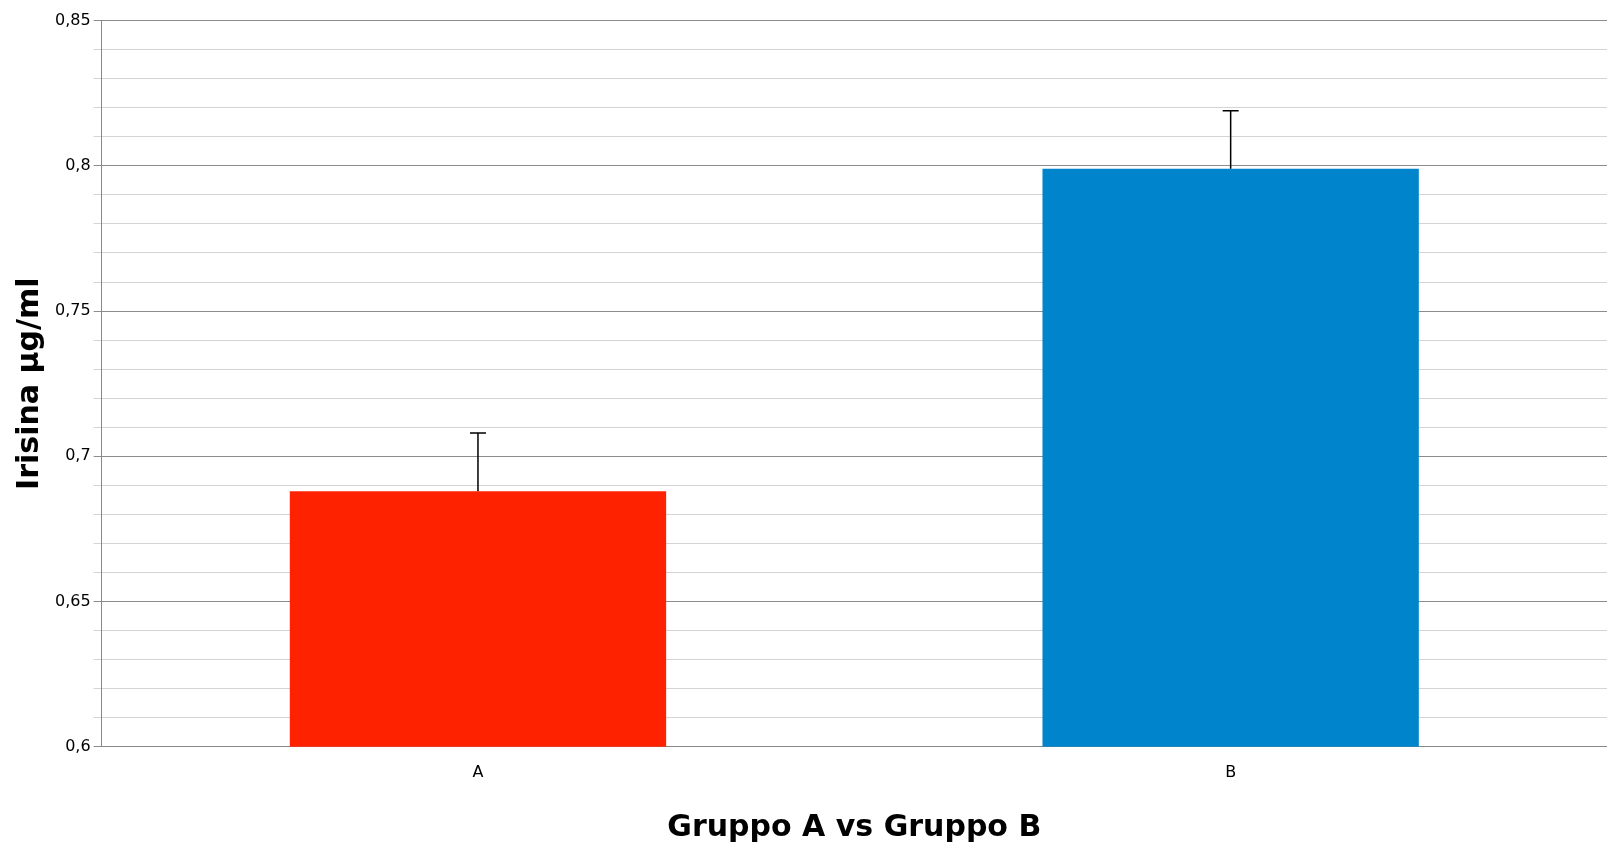  What do you see at coordinates (78, 164) in the screenshot?
I see `y-tick-label: 0,8` at bounding box center [78, 164].